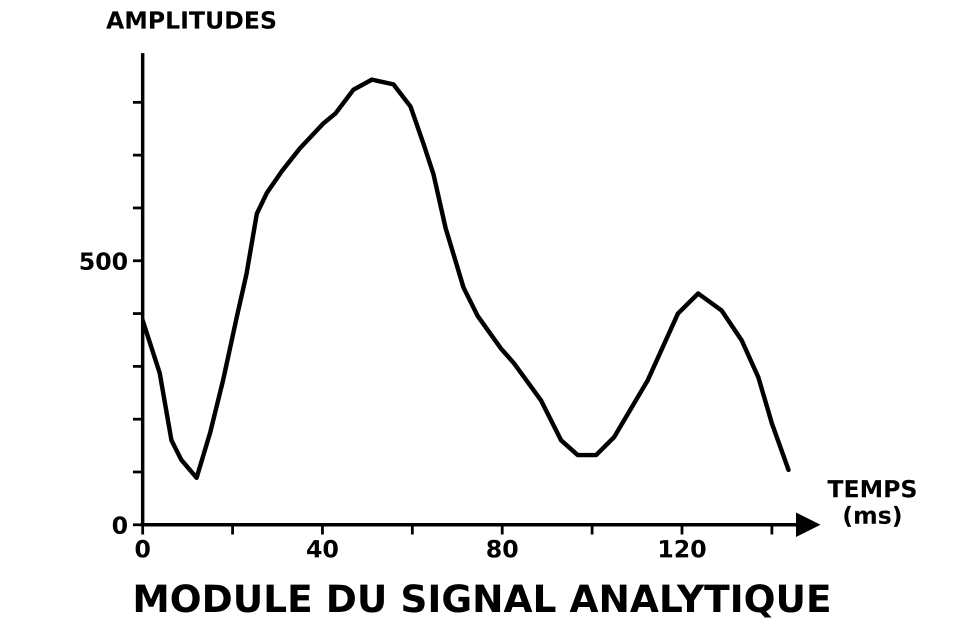 The image size is (964, 630). Describe the element at coordinates (502, 549) in the screenshot. I see `x-tick-label: 80` at that location.